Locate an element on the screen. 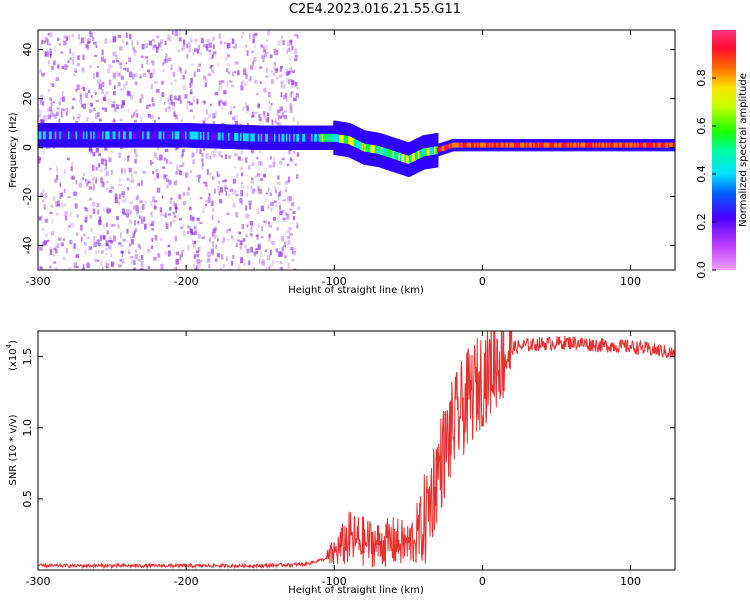 Image resolution: width=750 pixels, height=600 pixels. x-tick-label: -100 is located at coordinates (334, 581).